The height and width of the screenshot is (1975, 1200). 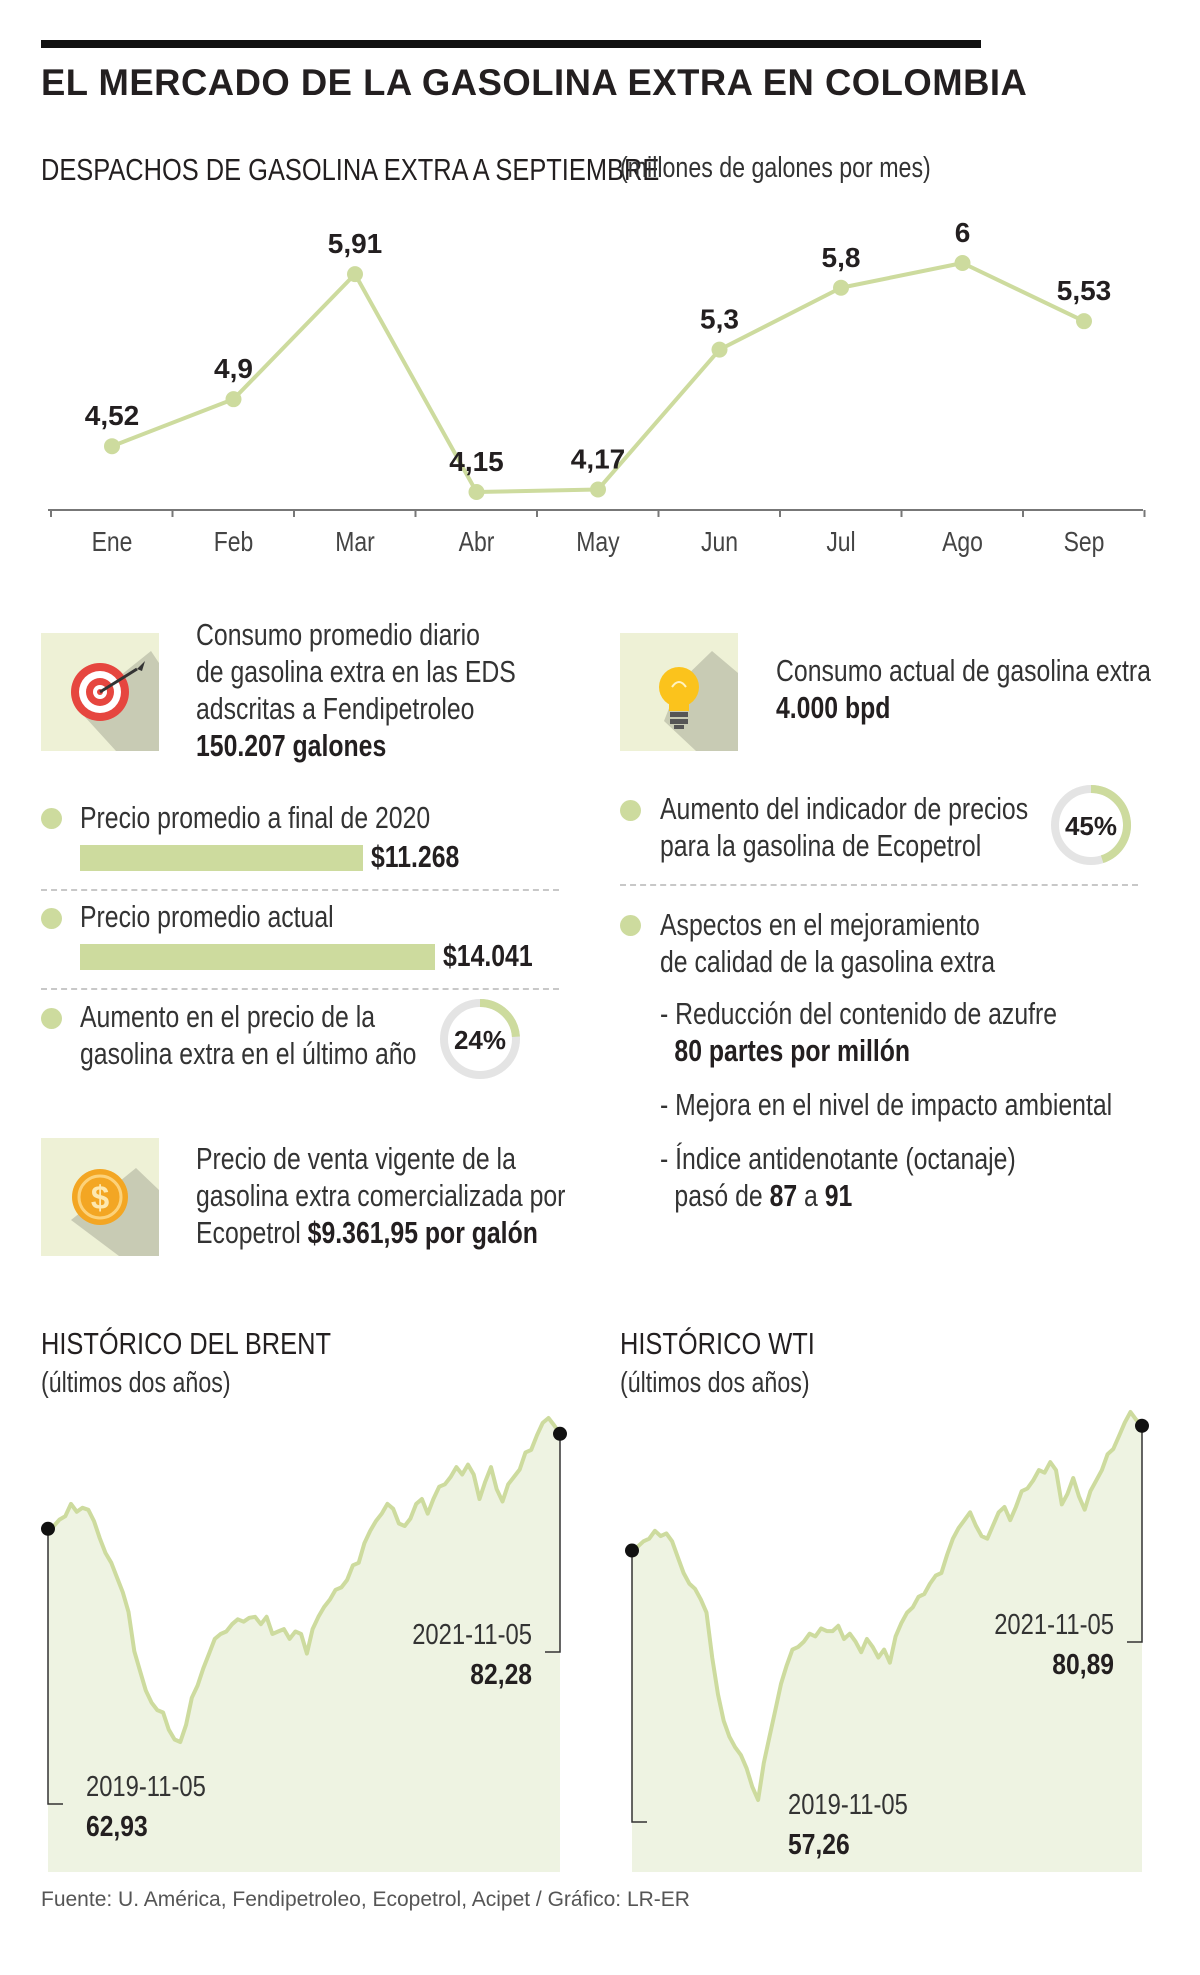 What do you see at coordinates (962, 263) in the screenshot?
I see `point-ago` at bounding box center [962, 263].